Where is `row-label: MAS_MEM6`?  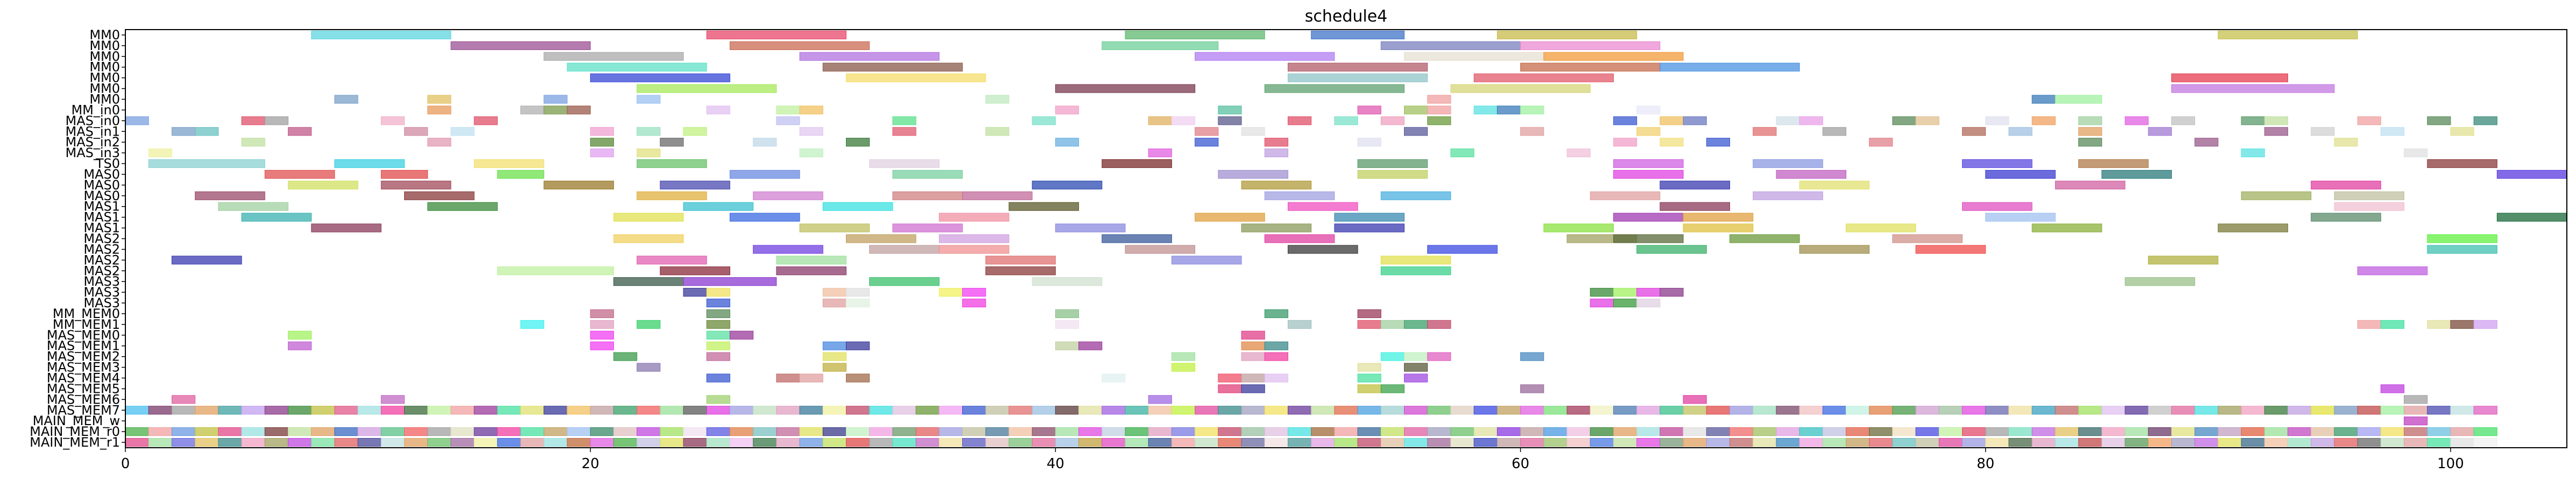 row-label: MAS_MEM6 is located at coordinates (83, 399).